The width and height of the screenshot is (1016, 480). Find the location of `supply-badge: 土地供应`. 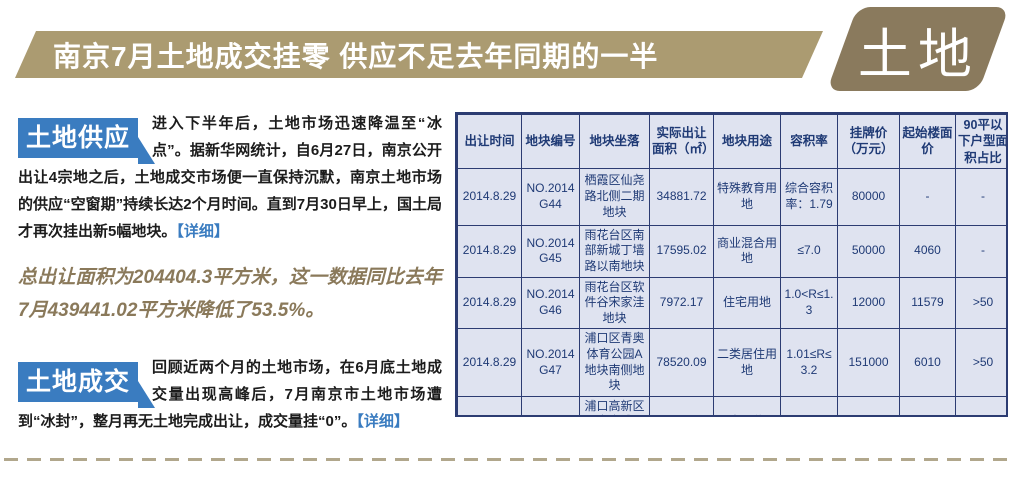

supply-badge: 土地供应 is located at coordinates (86, 141).